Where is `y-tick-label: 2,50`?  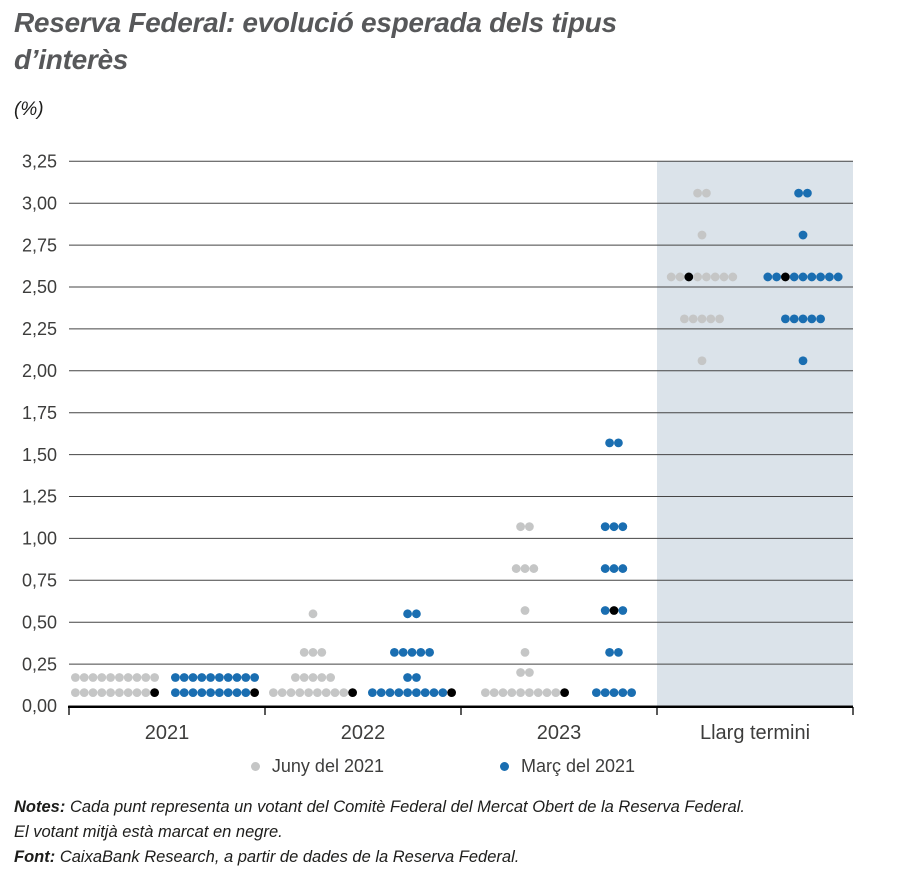
y-tick-label: 2,50 is located at coordinates (39, 287).